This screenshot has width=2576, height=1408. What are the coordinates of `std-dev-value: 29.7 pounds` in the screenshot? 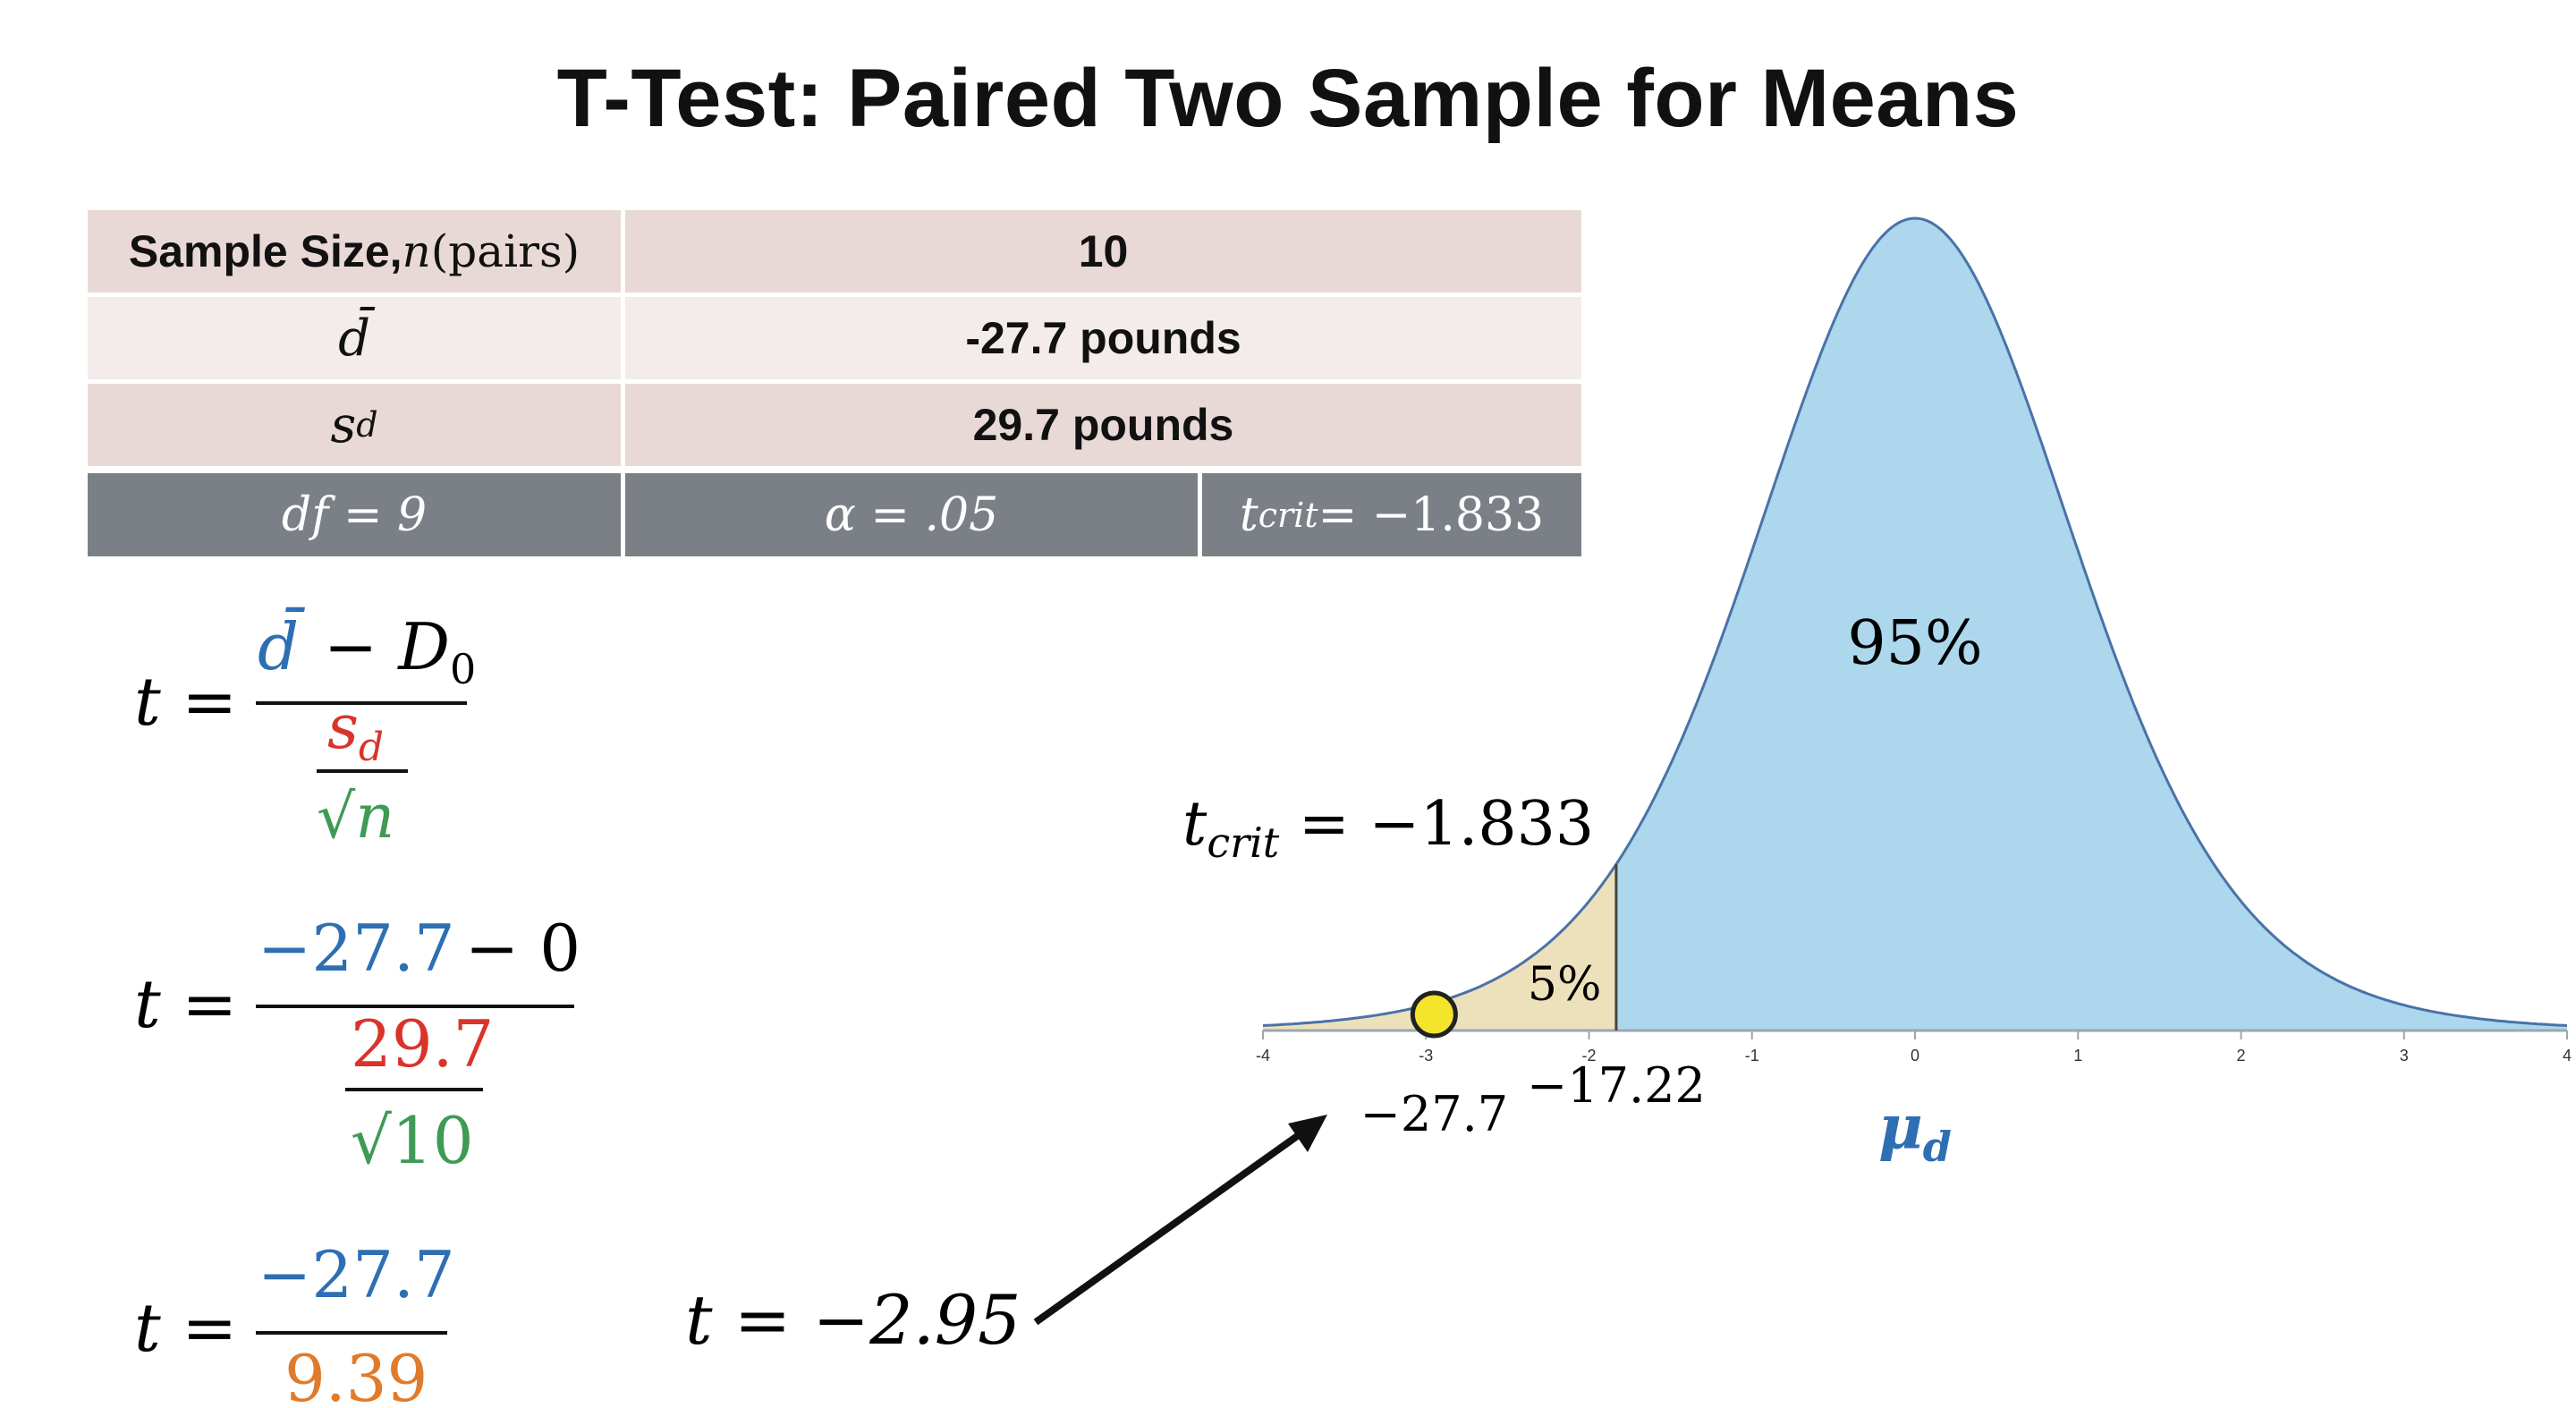 It's located at (1103, 425).